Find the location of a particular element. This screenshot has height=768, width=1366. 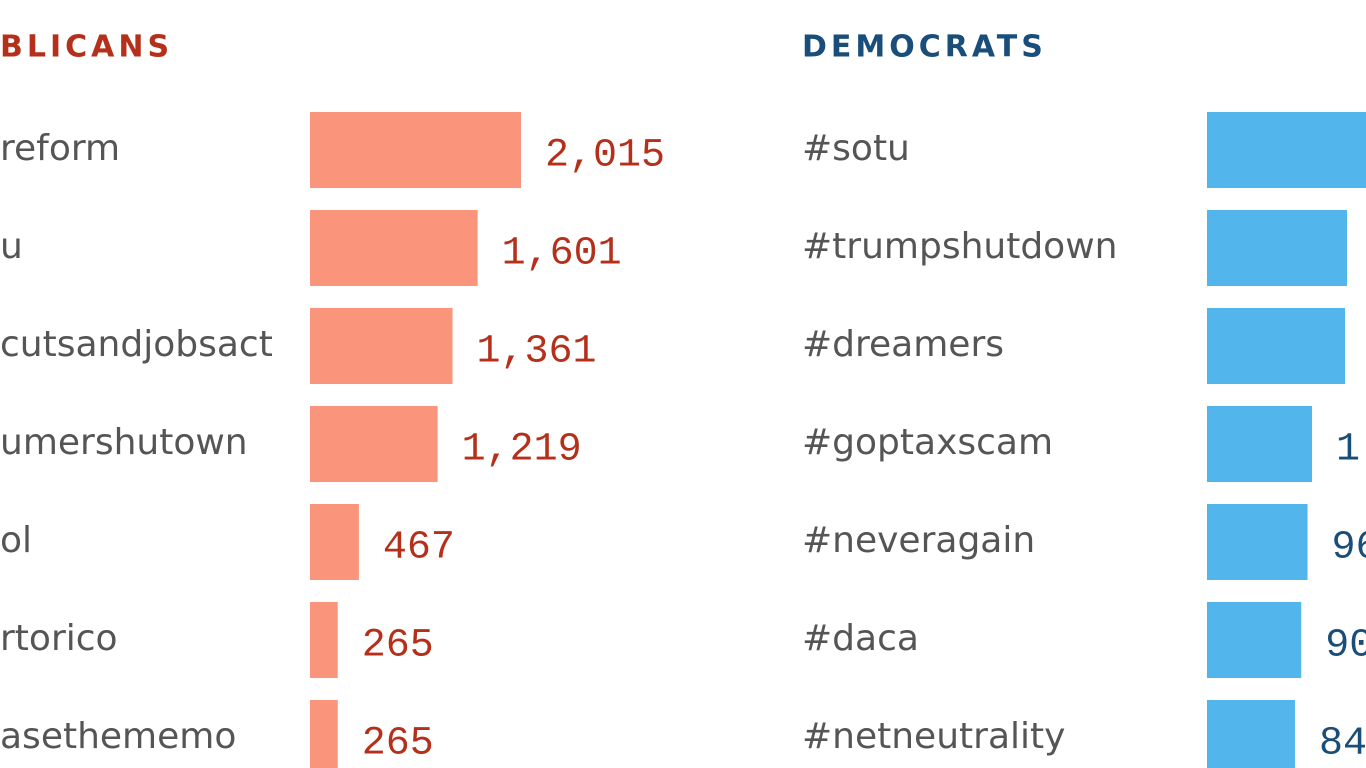

category-label: rtorico is located at coordinates (59, 638).